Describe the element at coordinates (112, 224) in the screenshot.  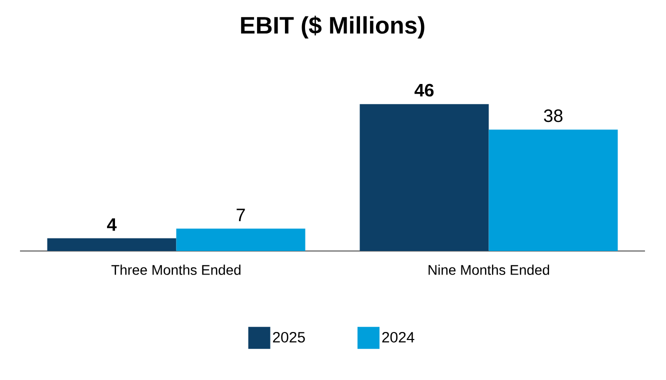
I see `data-label: 4` at that location.